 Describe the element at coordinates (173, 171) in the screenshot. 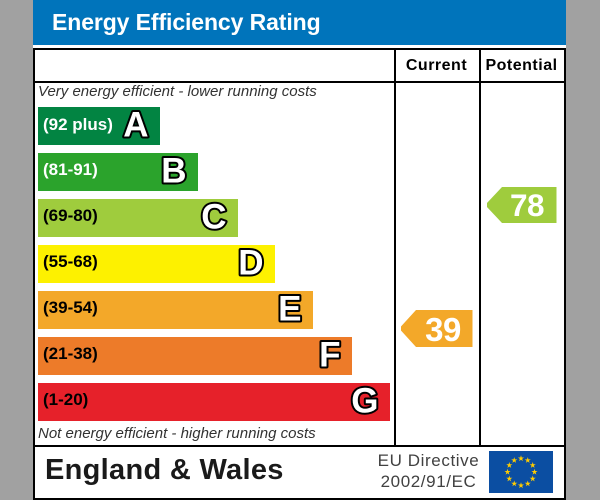

I see `svg-text: B` at that location.